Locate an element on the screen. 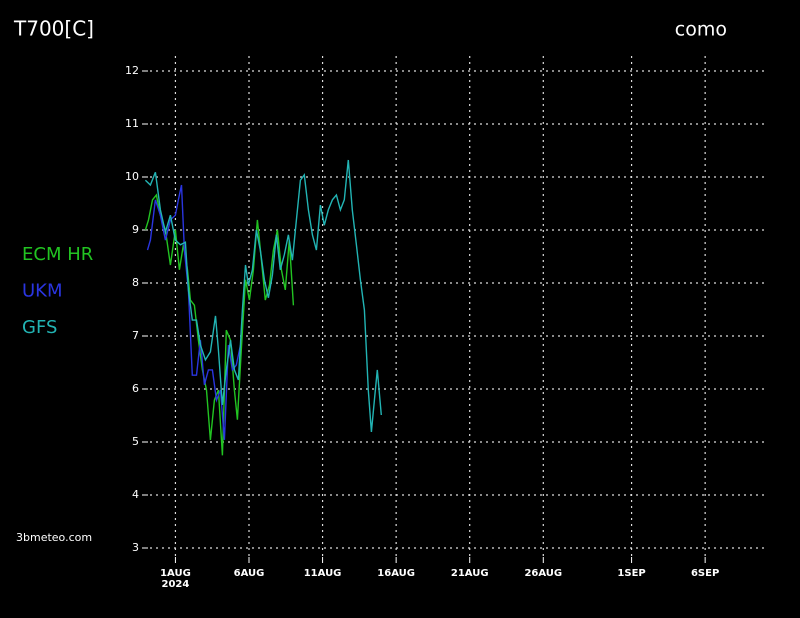 The height and width of the screenshot is (618, 800). y-tick-label: 10 is located at coordinates (132, 176).